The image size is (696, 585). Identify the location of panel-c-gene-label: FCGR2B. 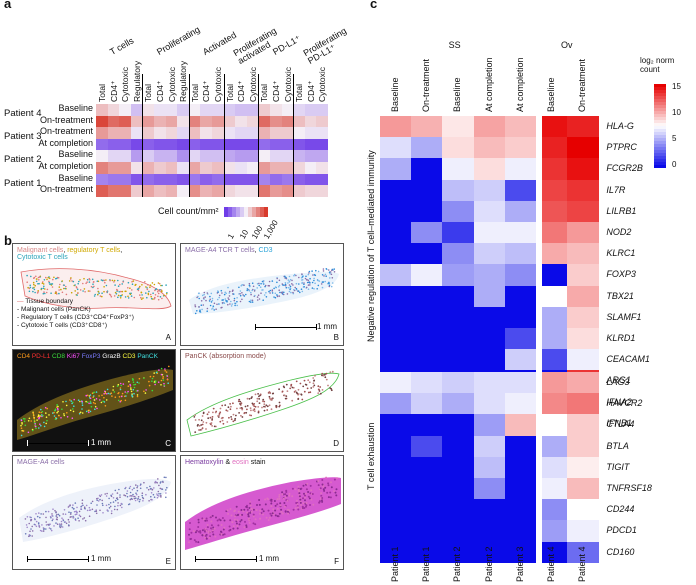
(624, 168).